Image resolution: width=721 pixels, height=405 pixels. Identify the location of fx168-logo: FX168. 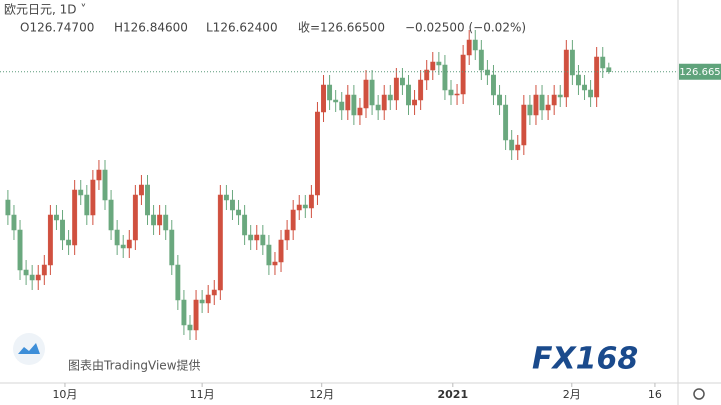
(585, 359).